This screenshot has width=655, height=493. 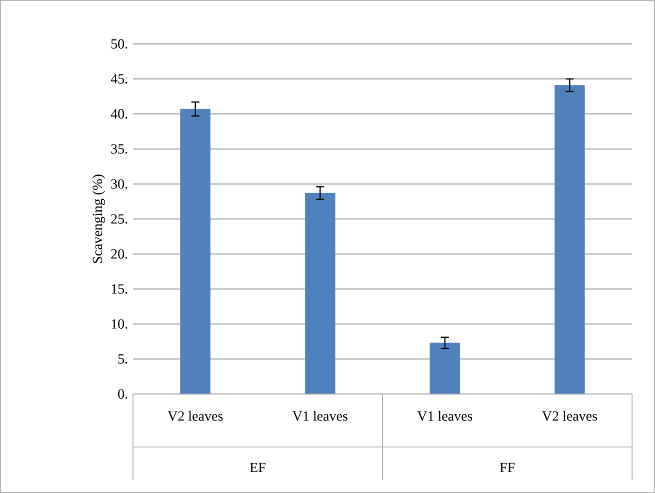 I want to click on y-tick-label: 50., so click(x=119, y=44).